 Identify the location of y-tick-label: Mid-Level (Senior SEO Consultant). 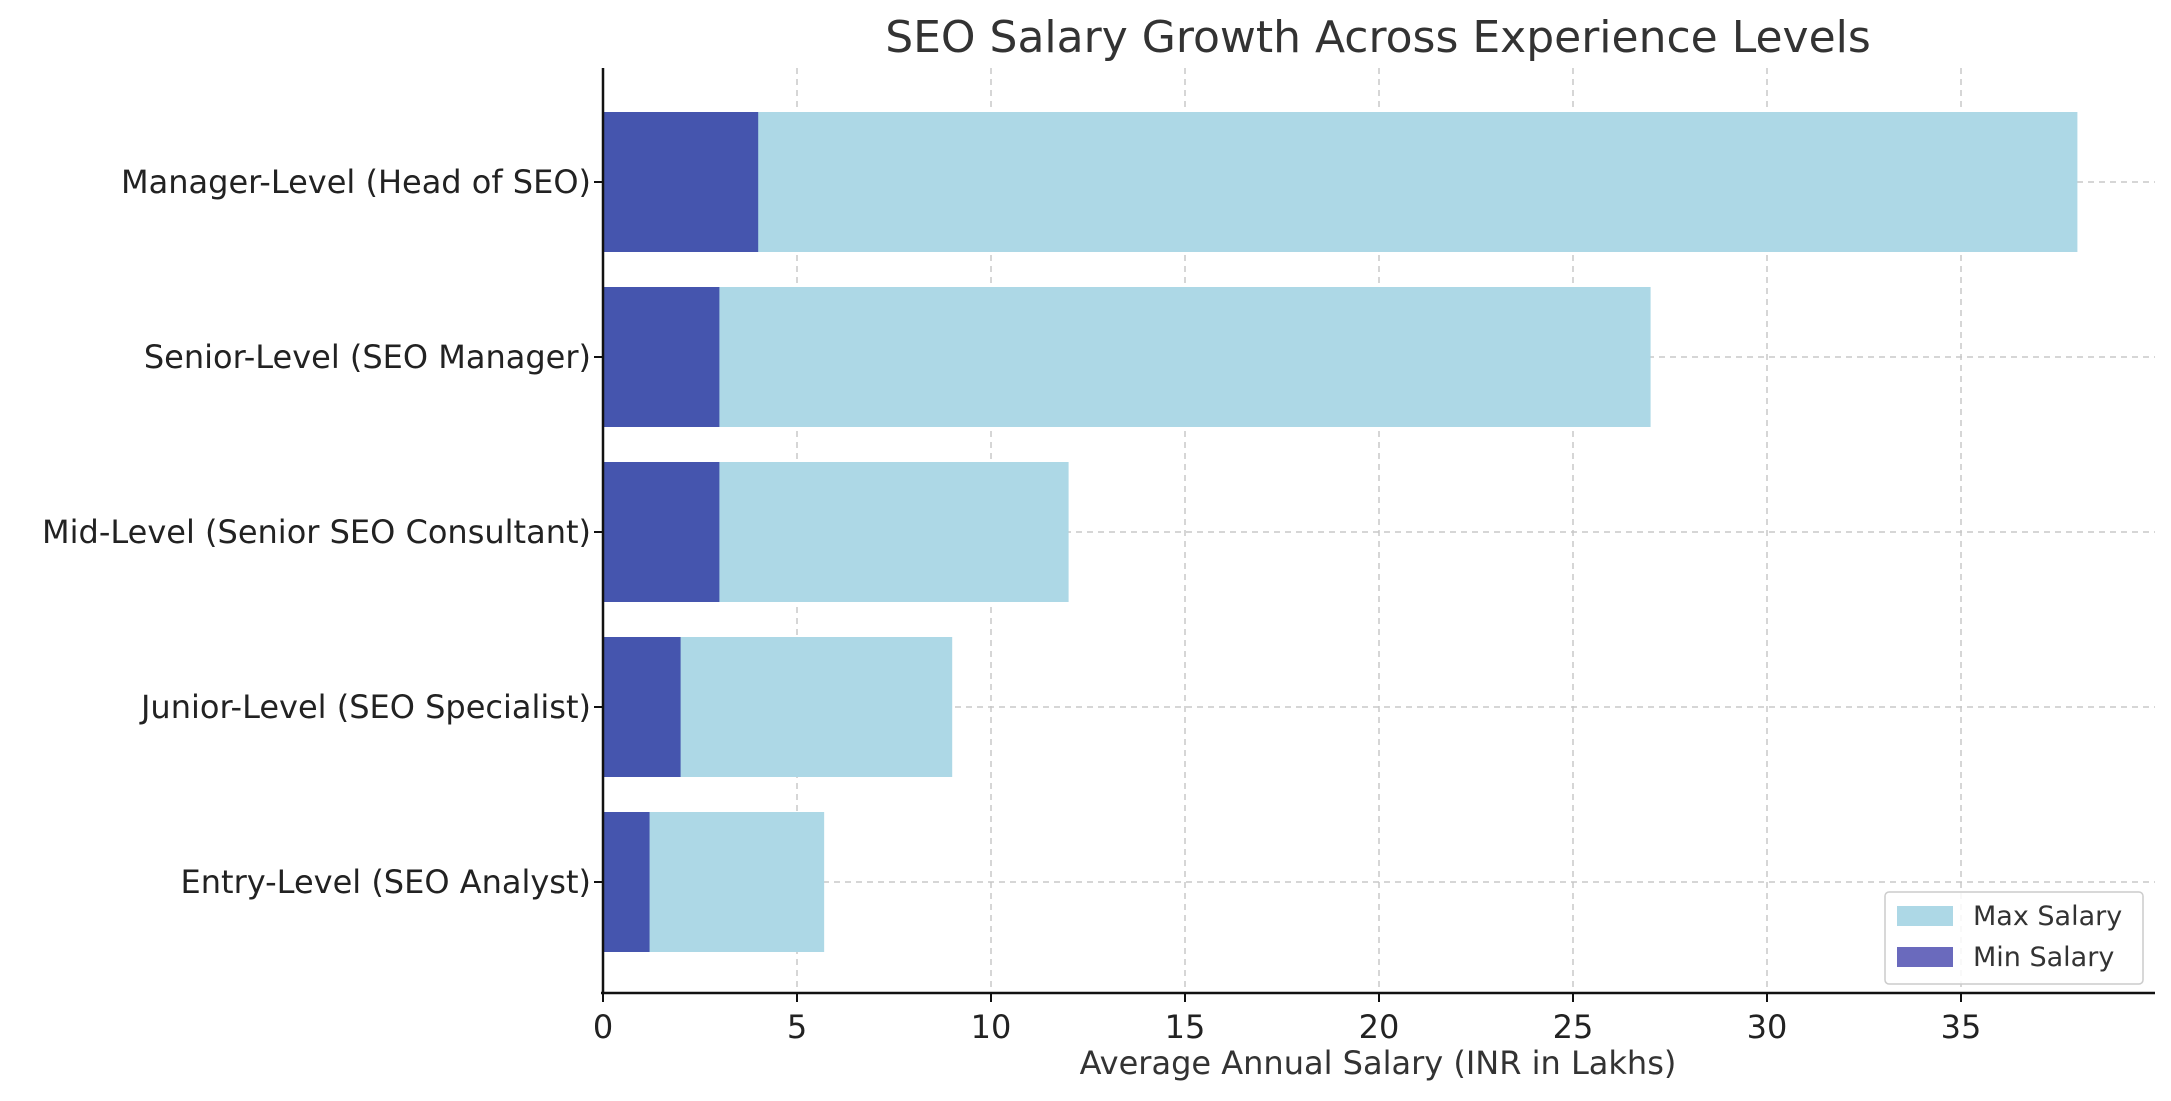
(316, 532).